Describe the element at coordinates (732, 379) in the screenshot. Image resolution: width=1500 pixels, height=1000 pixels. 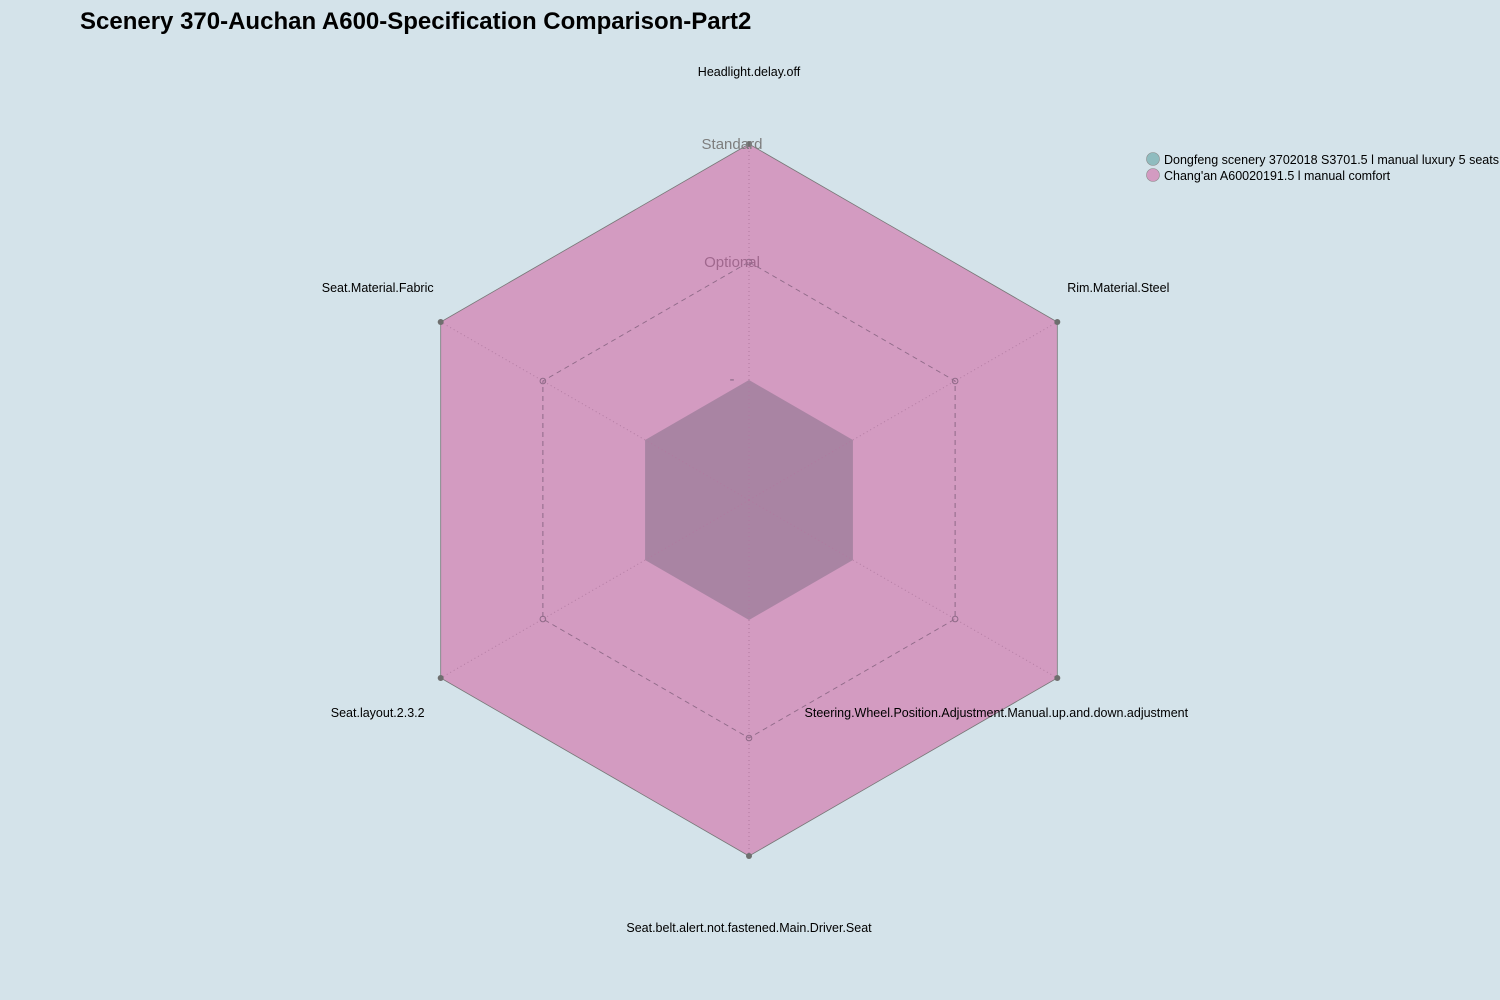
I see `level-label: -` at that location.